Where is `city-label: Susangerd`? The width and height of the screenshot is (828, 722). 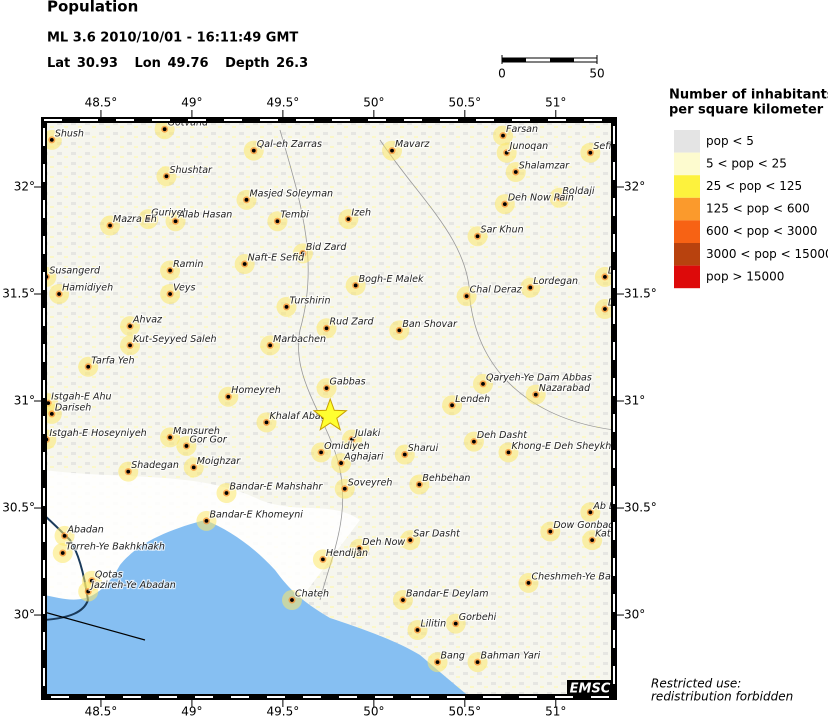 city-label: Susangerd is located at coordinates (75, 270).